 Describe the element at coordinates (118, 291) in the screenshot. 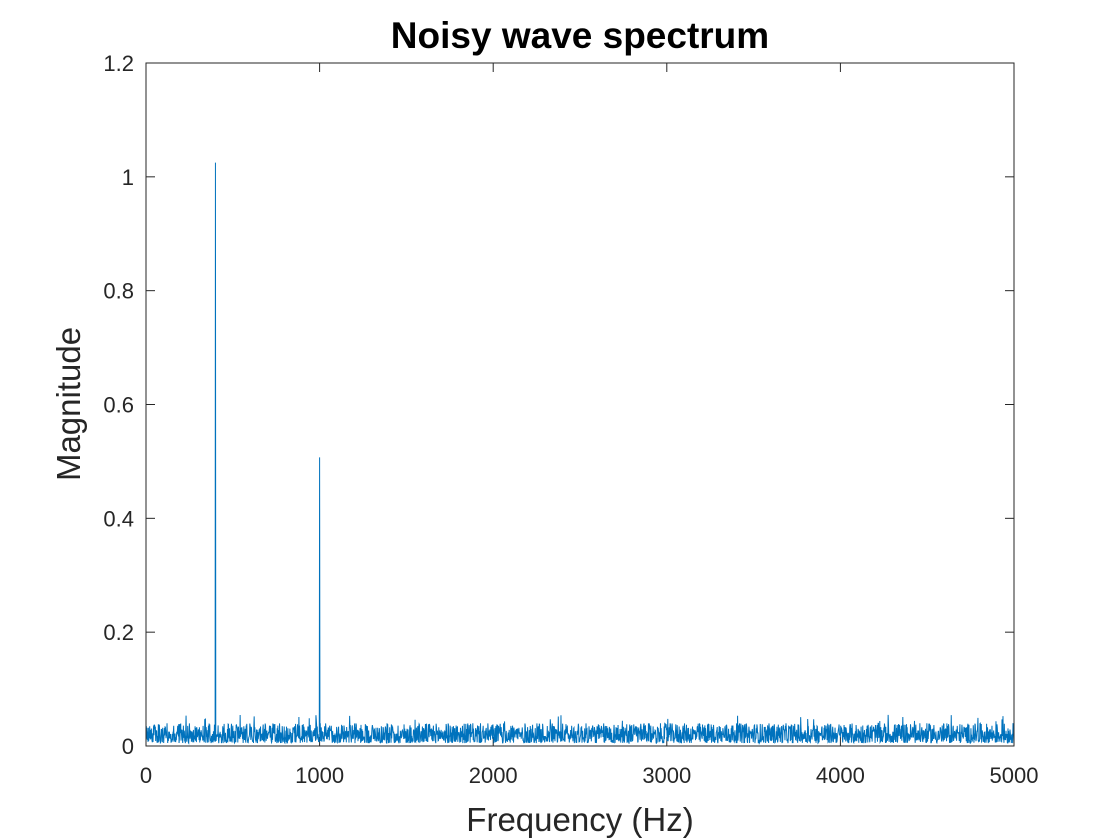

I see `y-tick-label: 0.8` at that location.